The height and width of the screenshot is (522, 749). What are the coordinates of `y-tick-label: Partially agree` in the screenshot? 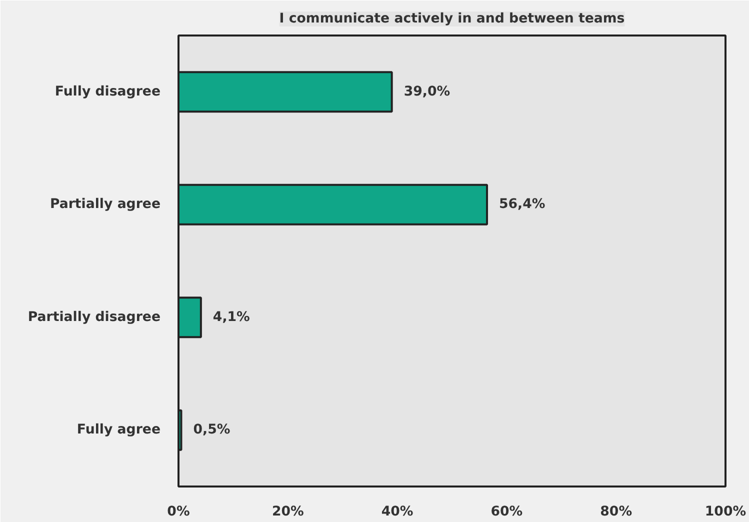 It's located at (105, 204).